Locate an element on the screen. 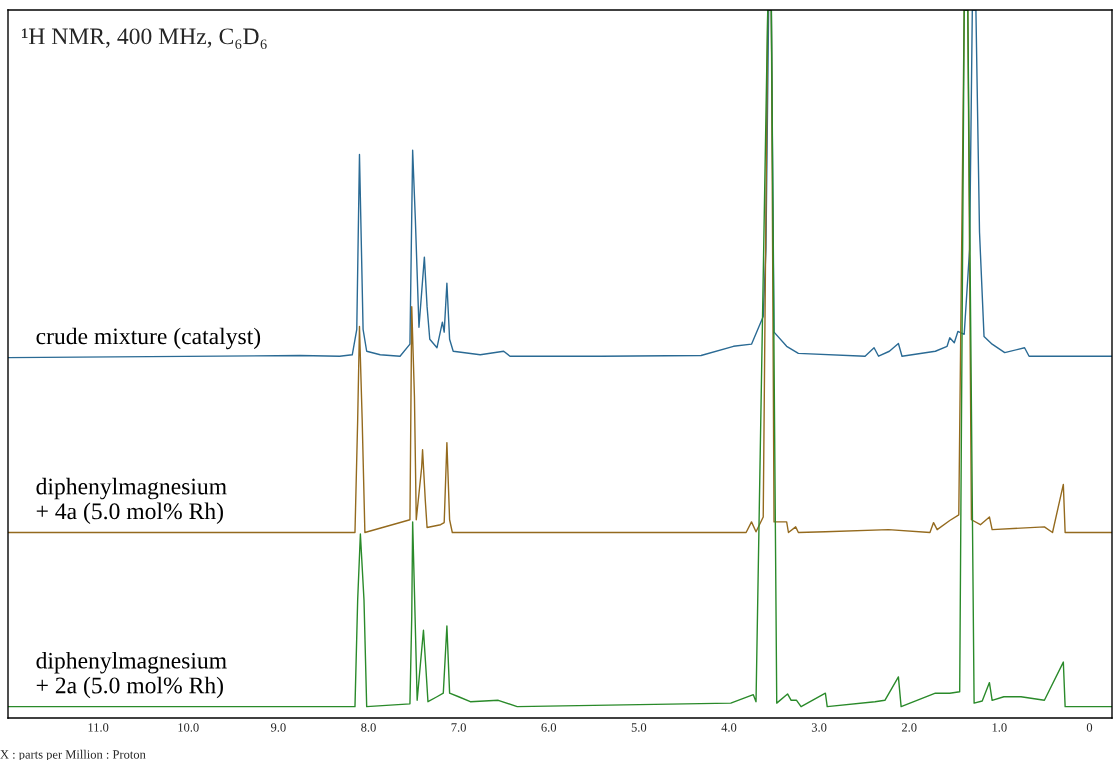 The height and width of the screenshot is (760, 1113). x-tick-label: 2.0 is located at coordinates (909, 727).